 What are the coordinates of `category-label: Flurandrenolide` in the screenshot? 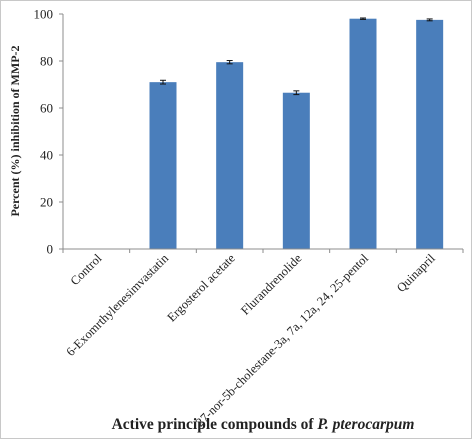 It's located at (271, 284).